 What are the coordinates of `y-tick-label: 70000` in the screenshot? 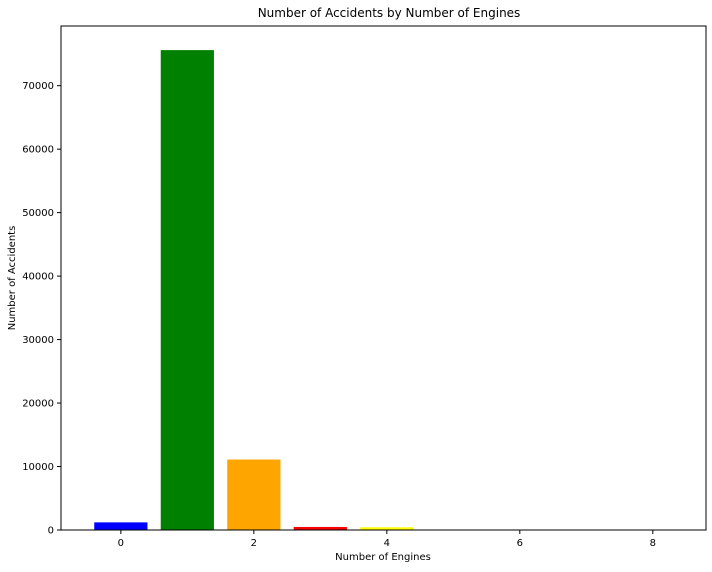 It's located at (38, 86).